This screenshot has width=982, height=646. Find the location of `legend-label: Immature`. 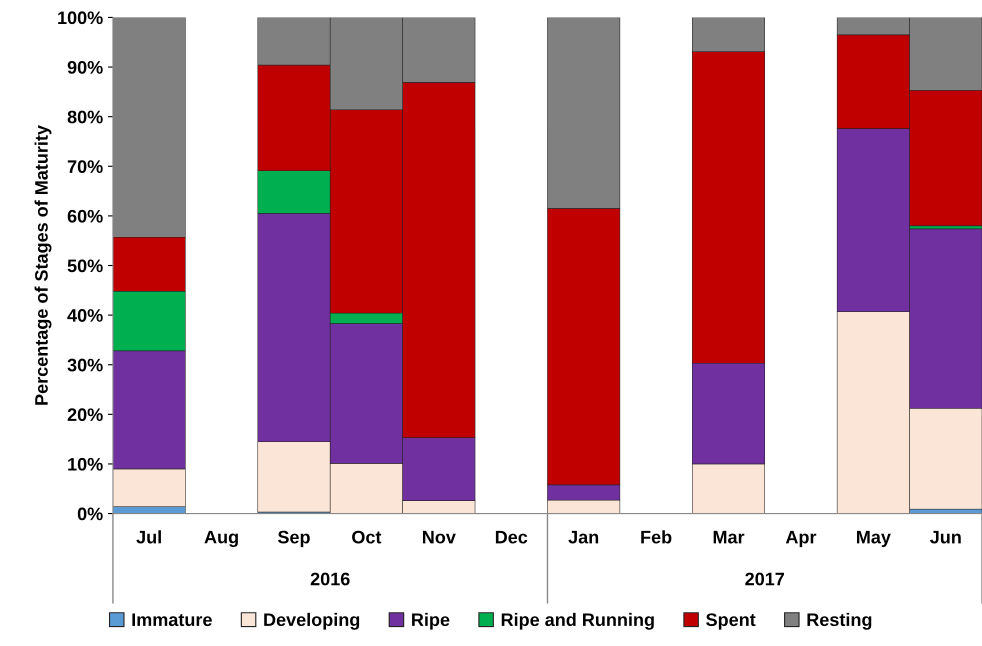

legend-label: Immature is located at coordinates (172, 620).